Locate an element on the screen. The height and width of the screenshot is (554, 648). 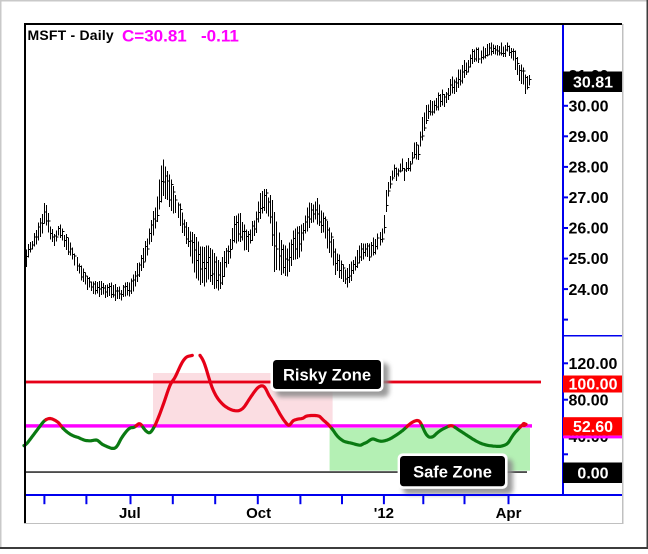
svg-text: 120.00 is located at coordinates (593, 364).